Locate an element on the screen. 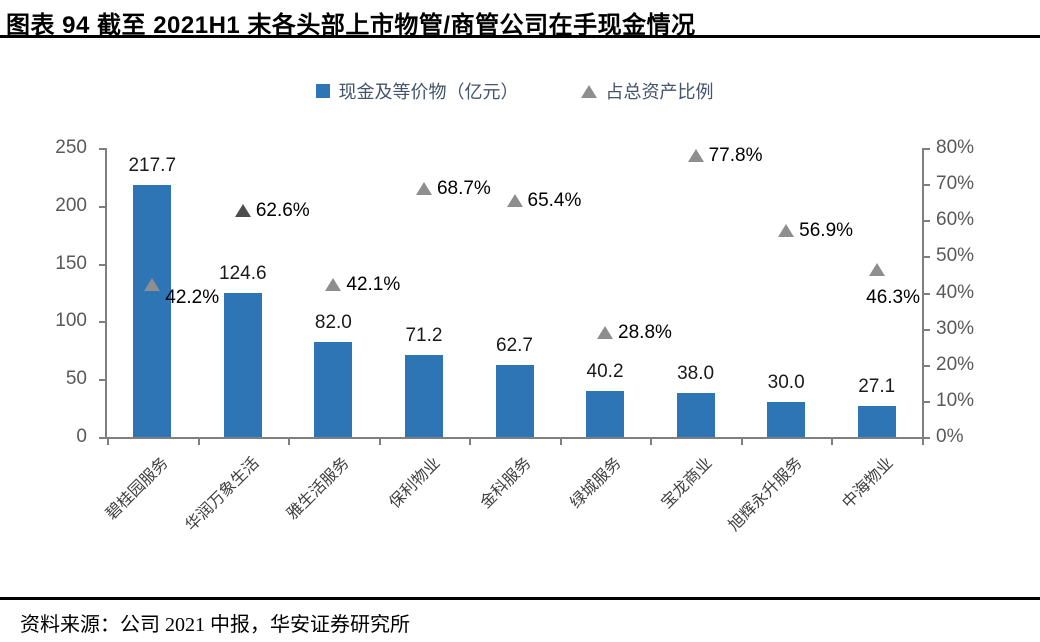 This screenshot has width=1040, height=642. ratio-value-label: 46.3% is located at coordinates (893, 297).